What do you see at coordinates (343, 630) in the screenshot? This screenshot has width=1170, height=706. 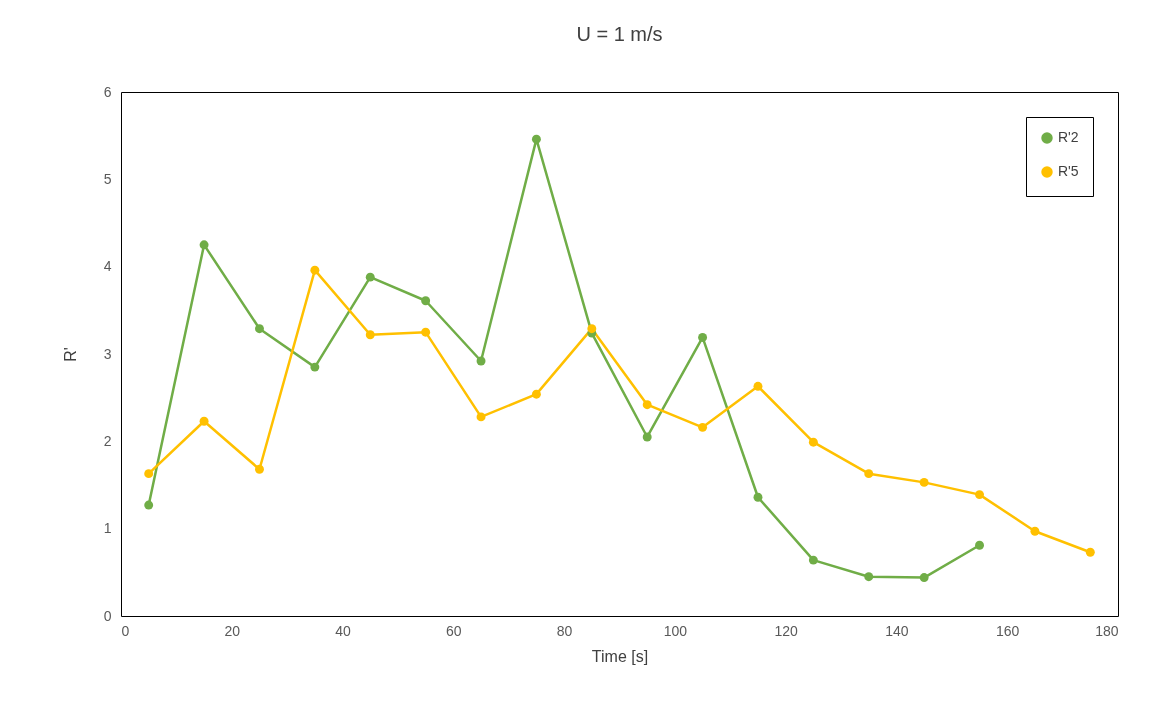 I see `x-tick-label: 40` at bounding box center [343, 630].